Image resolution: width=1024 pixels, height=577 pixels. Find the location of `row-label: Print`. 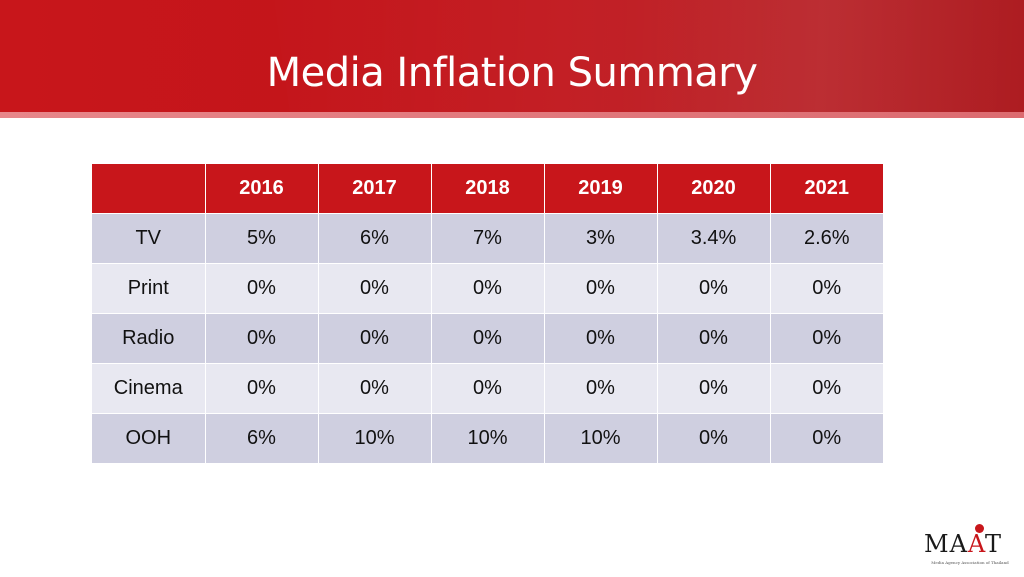

row-label: Print is located at coordinates (149, 288).